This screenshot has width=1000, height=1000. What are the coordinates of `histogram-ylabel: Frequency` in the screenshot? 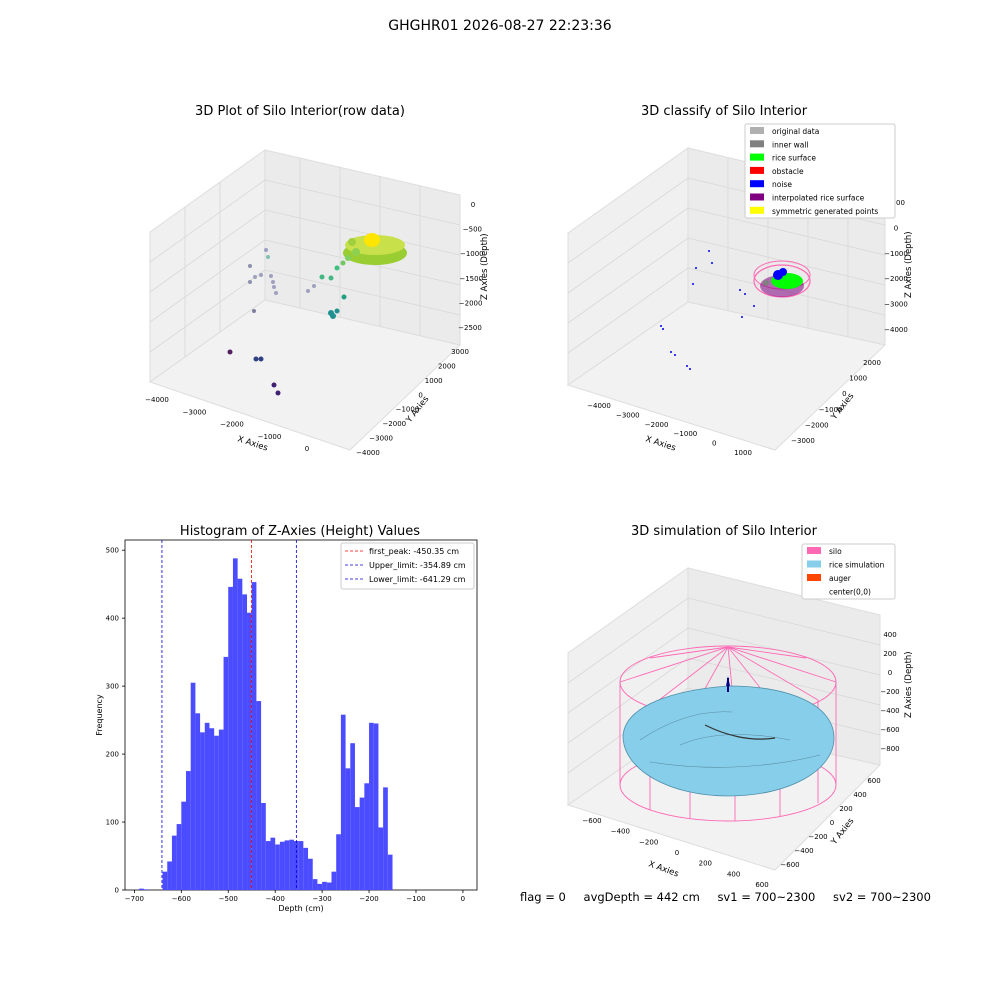 It's located at (99, 715).